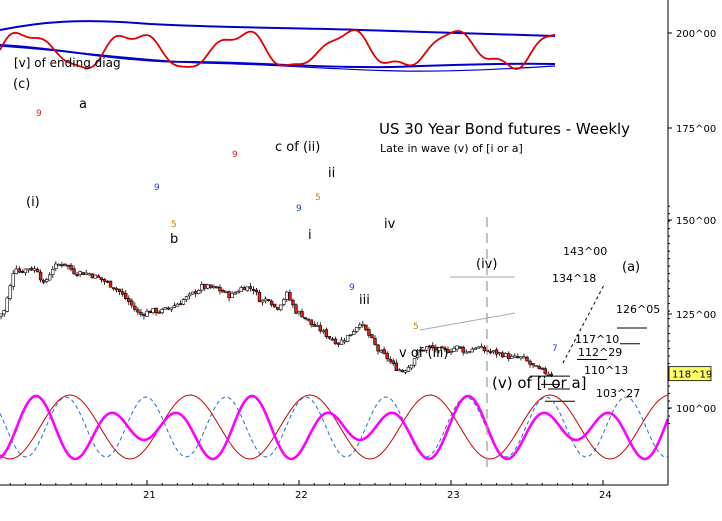 The width and height of the screenshot is (722, 521). Describe the element at coordinates (606, 370) in the screenshot. I see `fib-level-label: 110^13` at that location.